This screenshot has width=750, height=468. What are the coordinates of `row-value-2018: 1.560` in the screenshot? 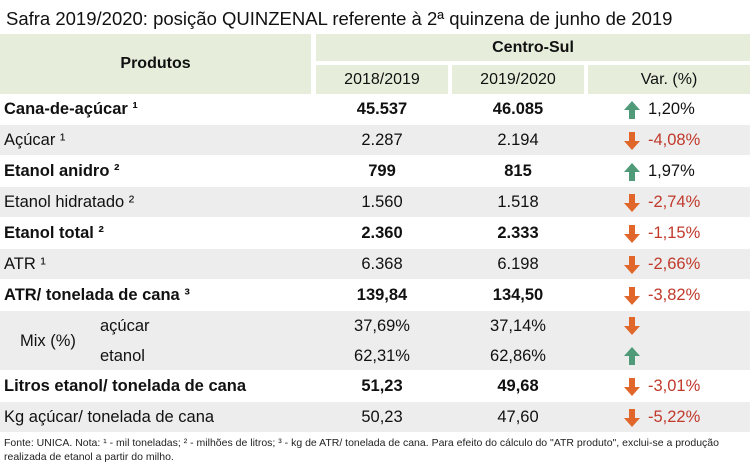 It's located at (382, 202).